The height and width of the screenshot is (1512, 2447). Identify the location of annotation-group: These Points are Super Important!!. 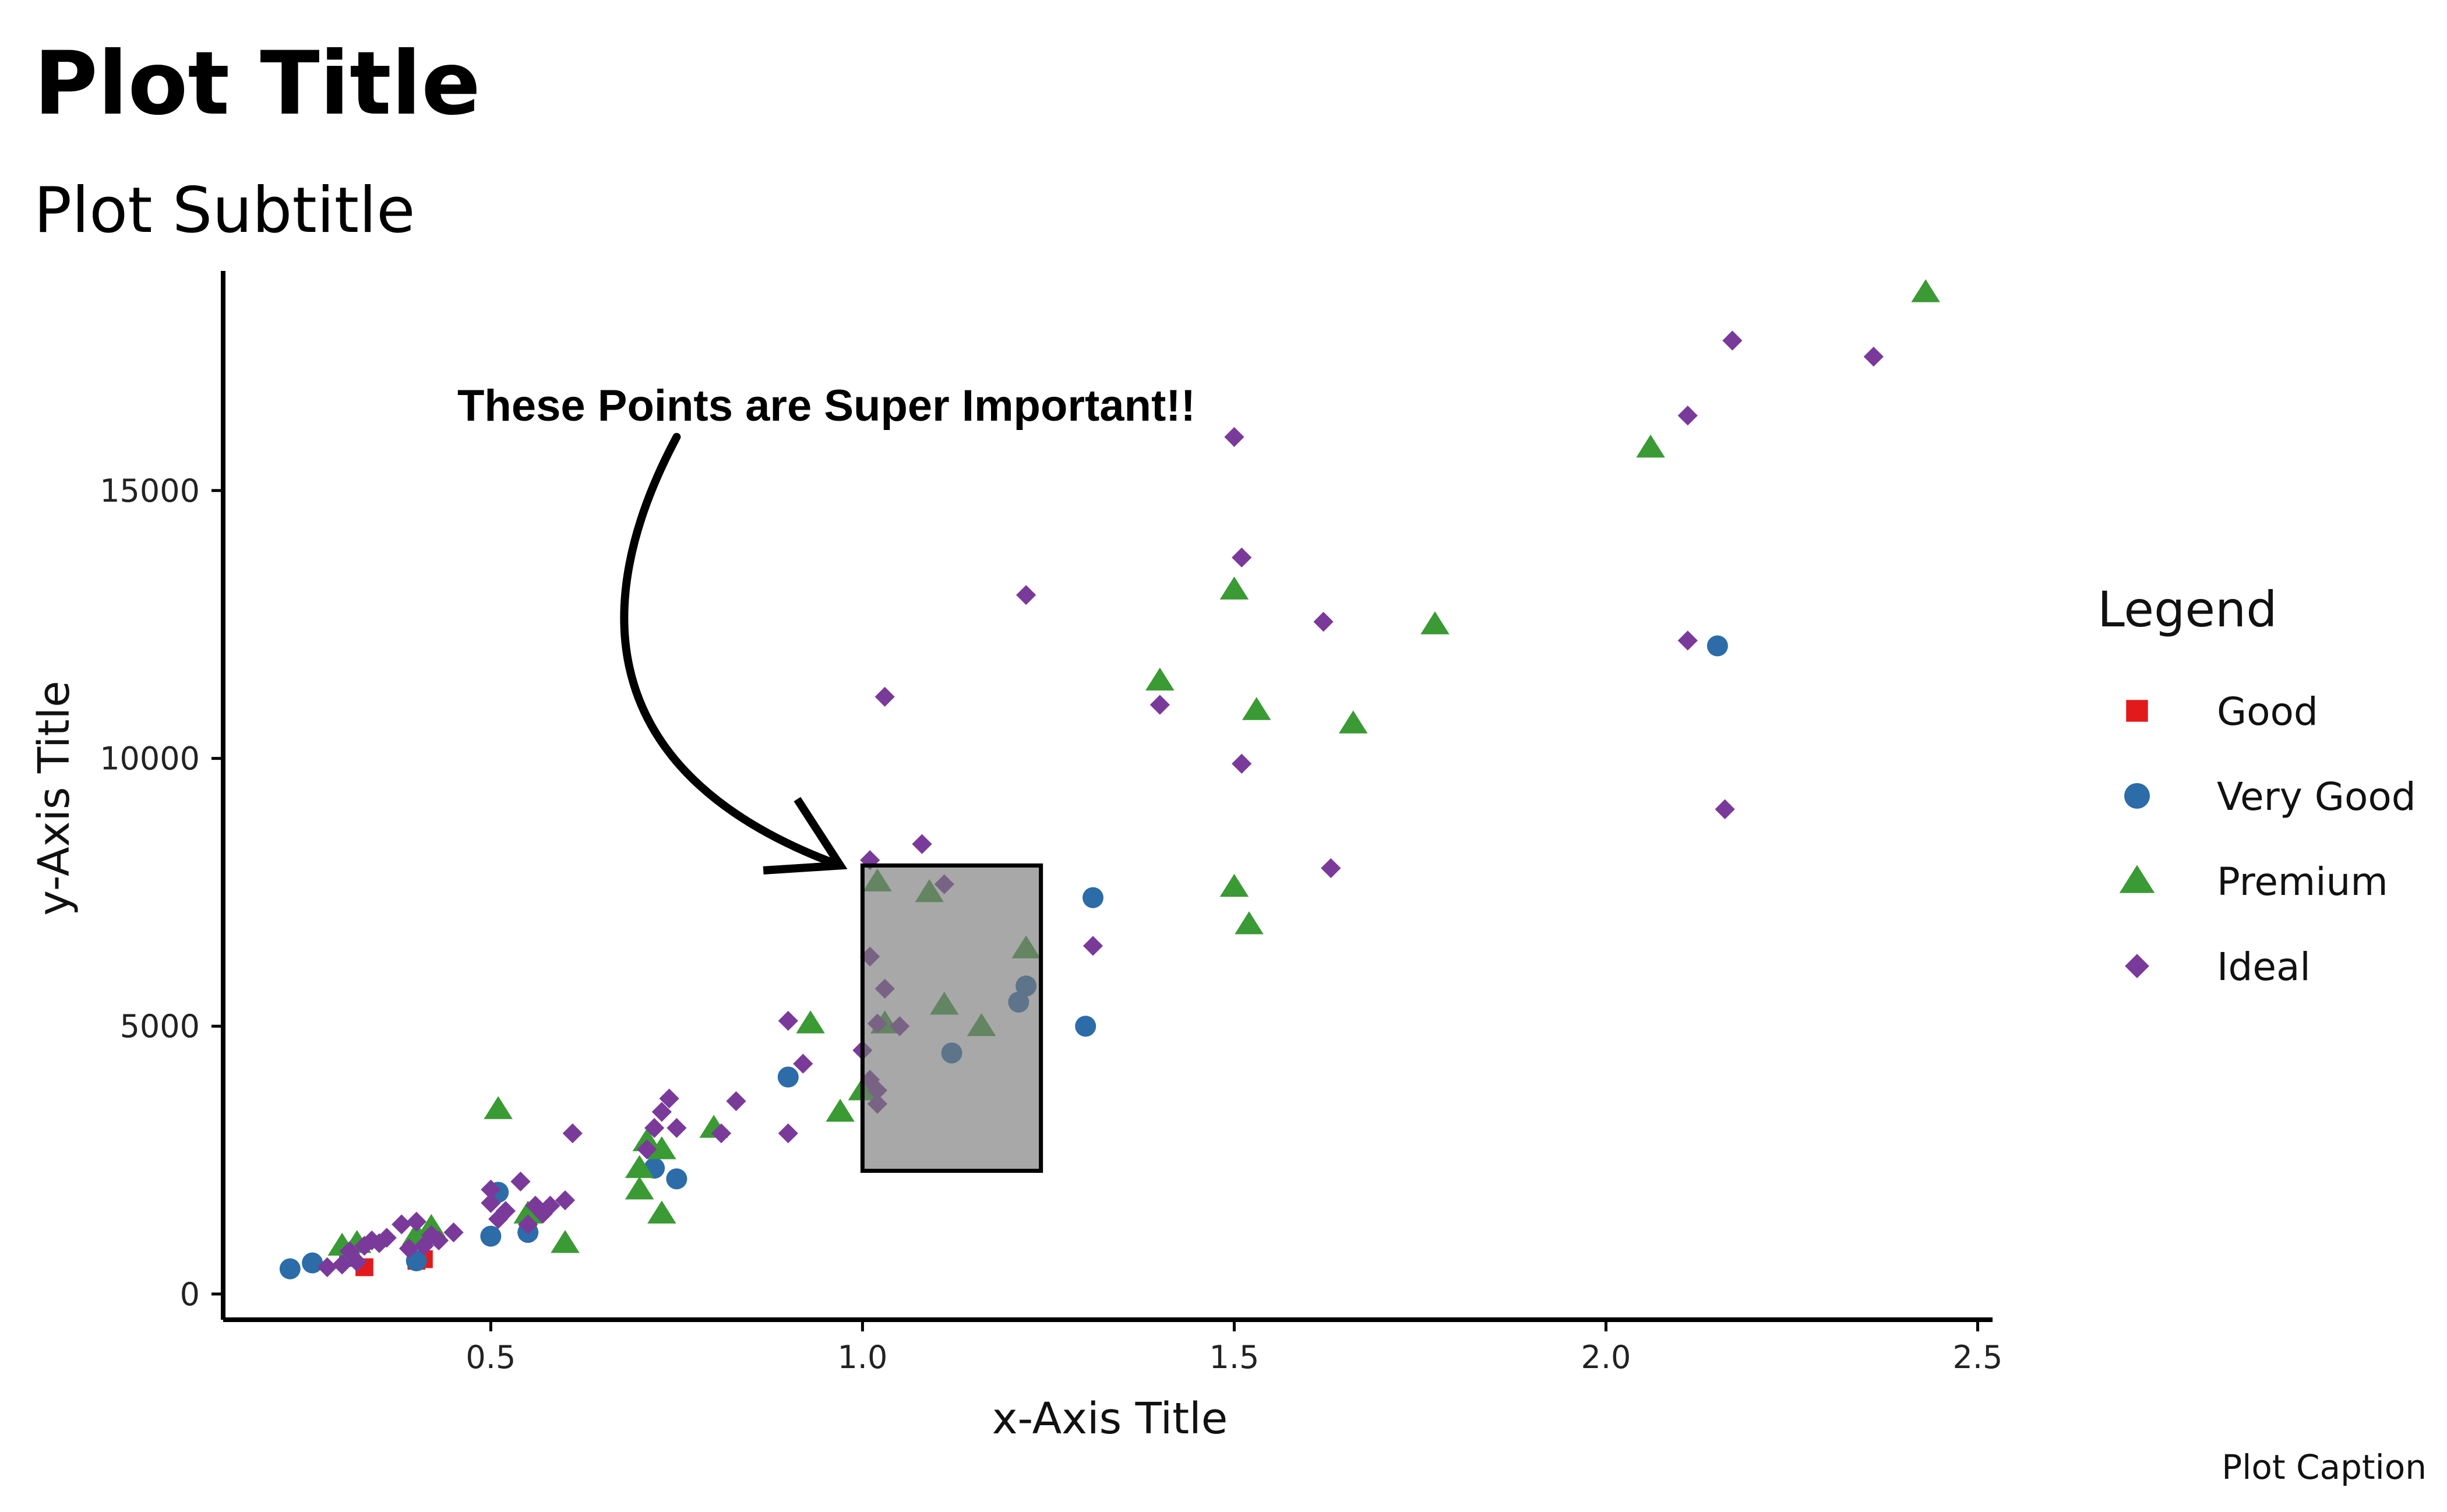
(826, 628).